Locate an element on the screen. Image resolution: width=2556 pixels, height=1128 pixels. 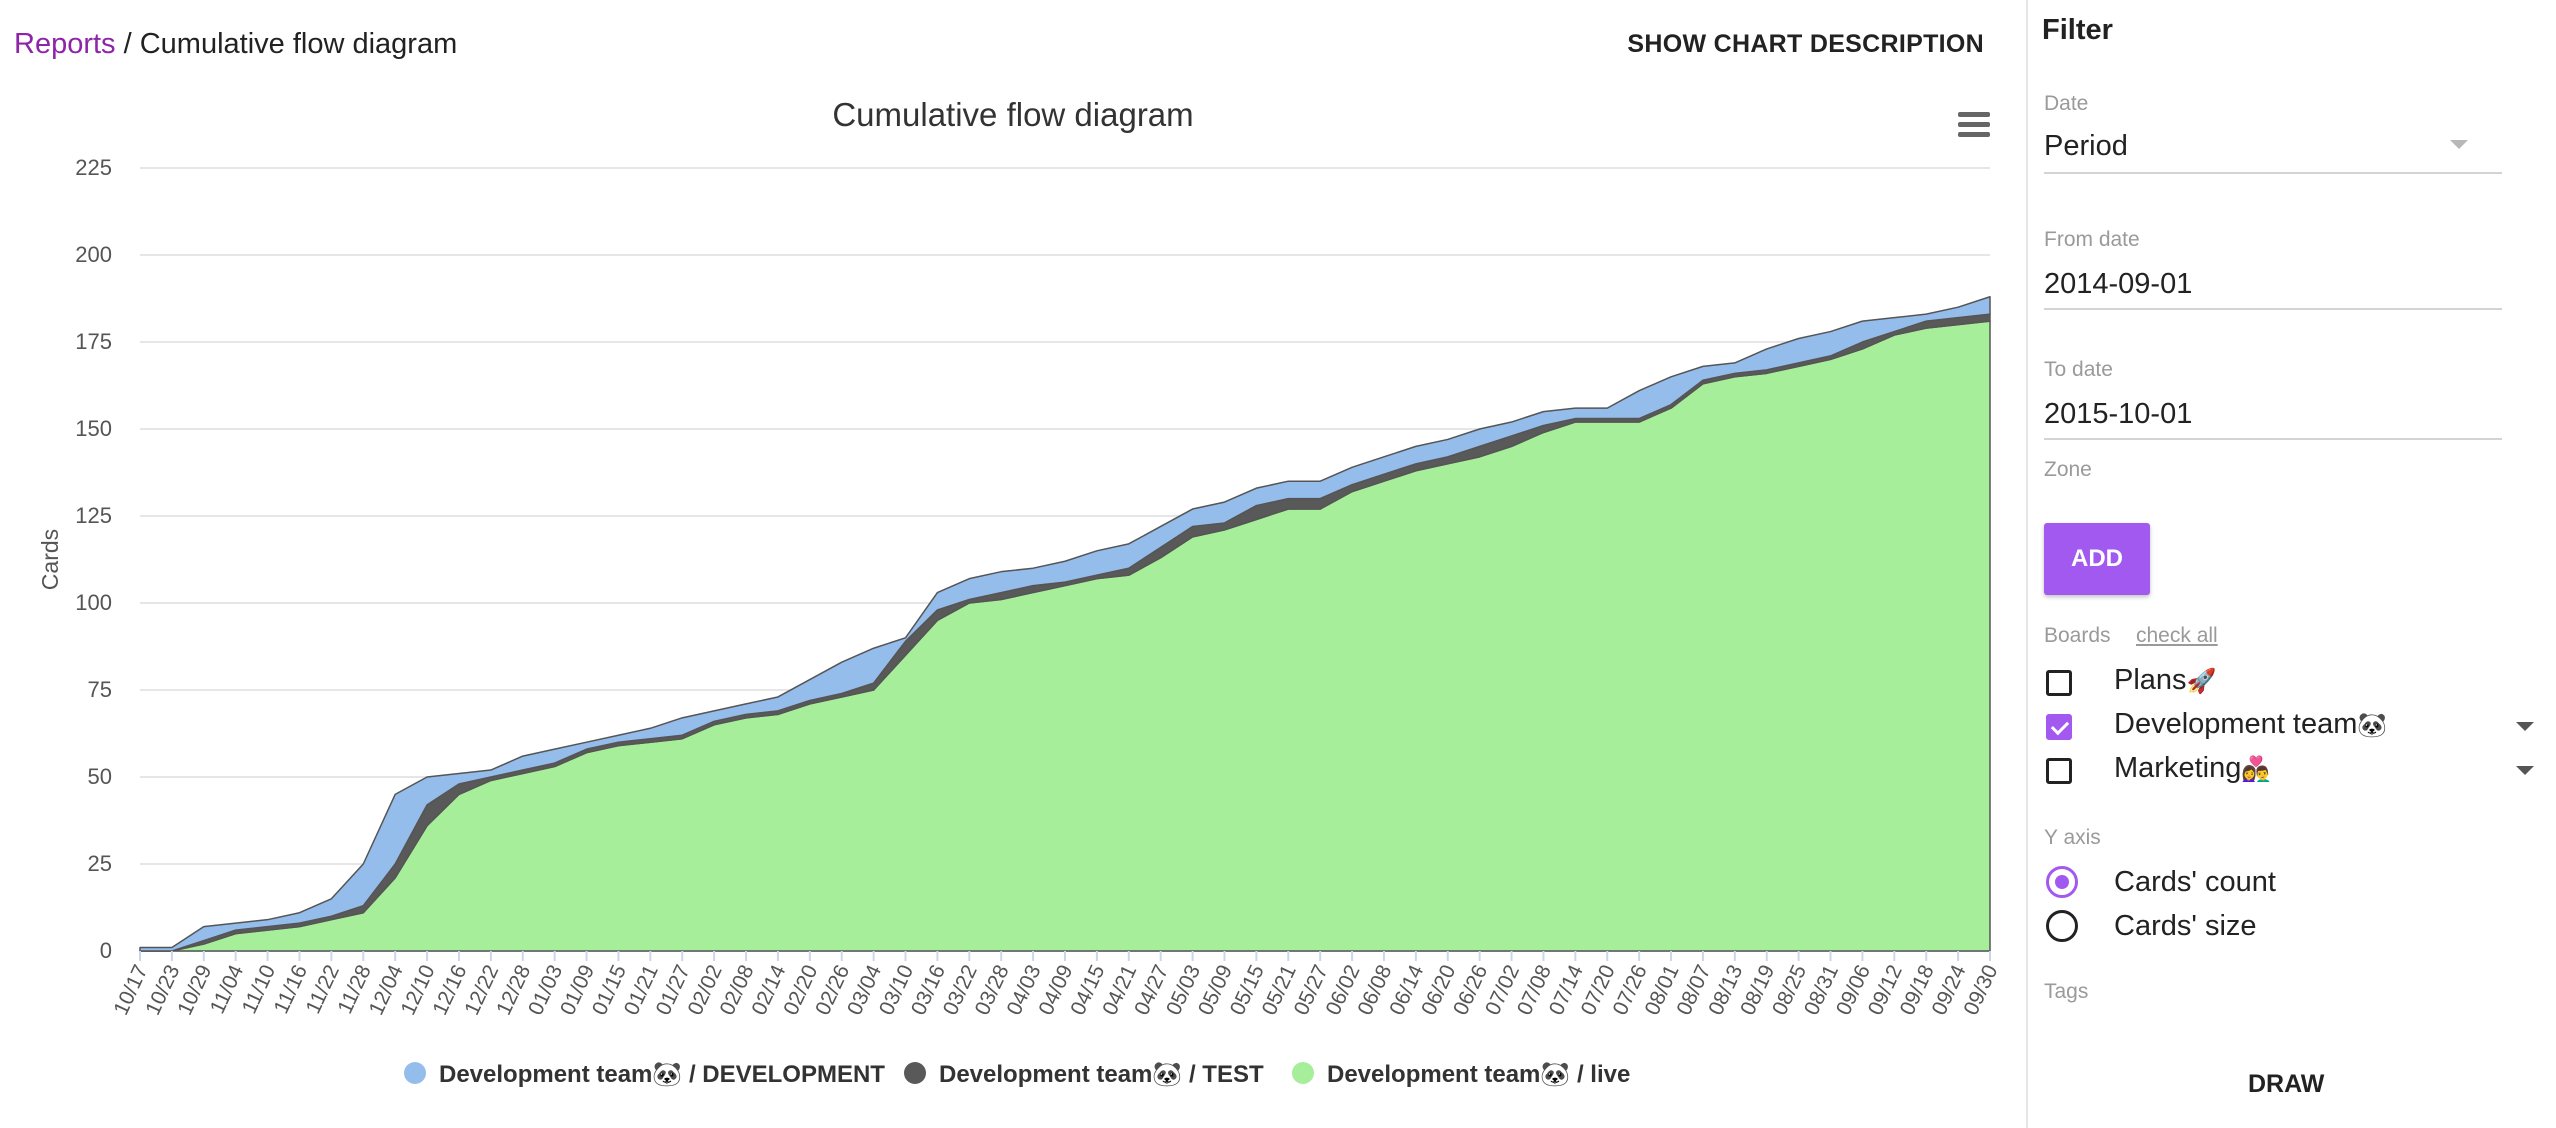
hamburger-menu-icon is located at coordinates (1974, 124).